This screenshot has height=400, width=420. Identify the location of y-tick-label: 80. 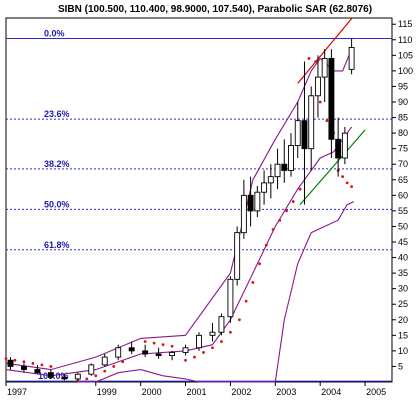
(403, 133).